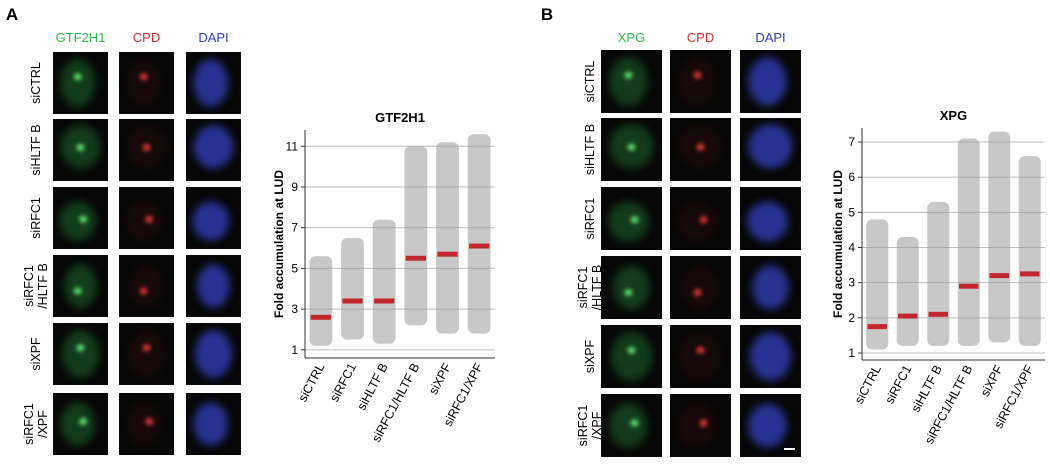 The height and width of the screenshot is (474, 1050). What do you see at coordinates (992, 381) in the screenshot?
I see `x-tick-label: siXPF` at bounding box center [992, 381].